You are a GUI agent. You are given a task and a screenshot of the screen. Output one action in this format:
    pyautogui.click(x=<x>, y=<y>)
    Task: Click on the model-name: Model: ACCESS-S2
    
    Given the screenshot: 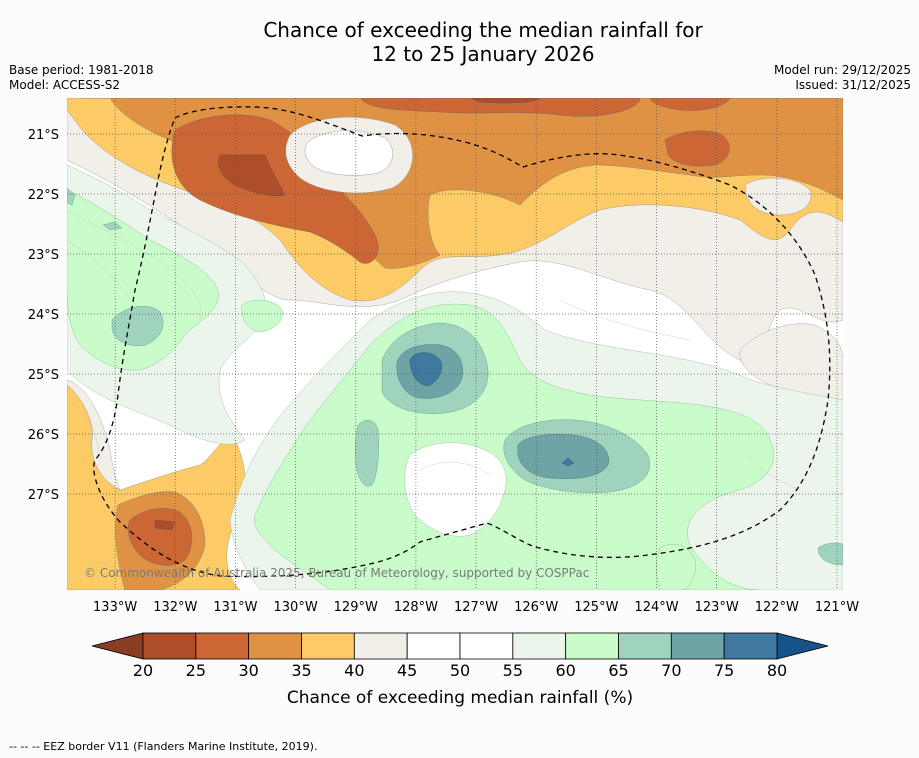 What is the action you would take?
    pyautogui.click(x=65, y=85)
    